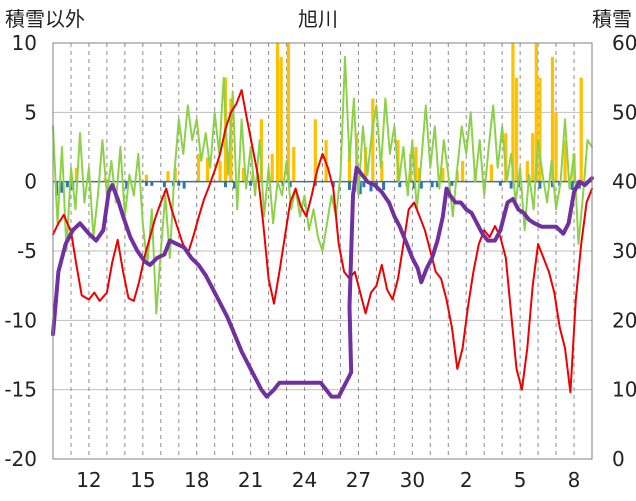  Describe the element at coordinates (27, 251) in the screenshot. I see `left-tick-label: -5` at that location.